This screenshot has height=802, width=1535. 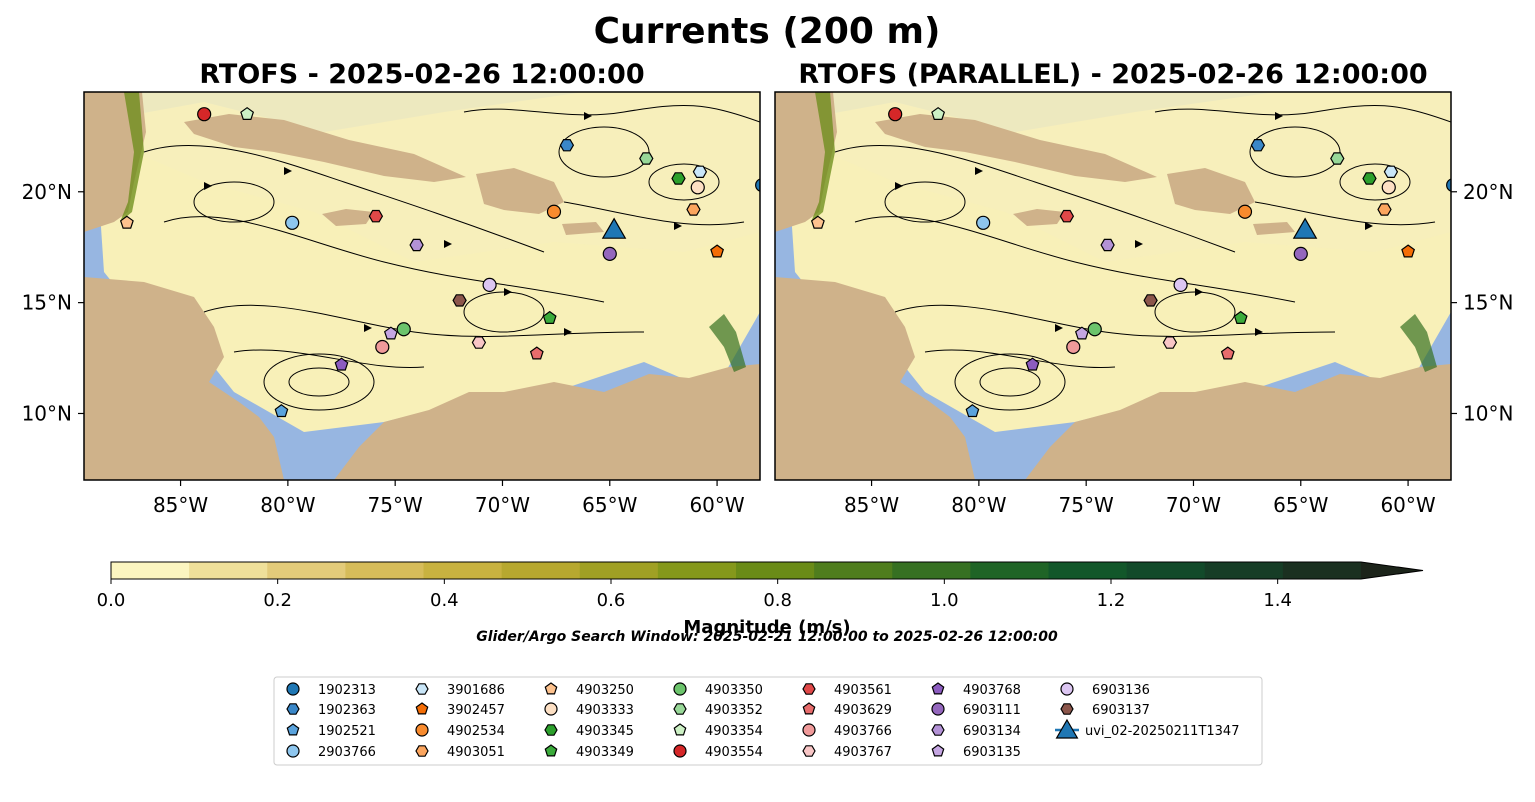 What do you see at coordinates (1407, 505) in the screenshot?
I see `x-tick-label: 60°W` at bounding box center [1407, 505].